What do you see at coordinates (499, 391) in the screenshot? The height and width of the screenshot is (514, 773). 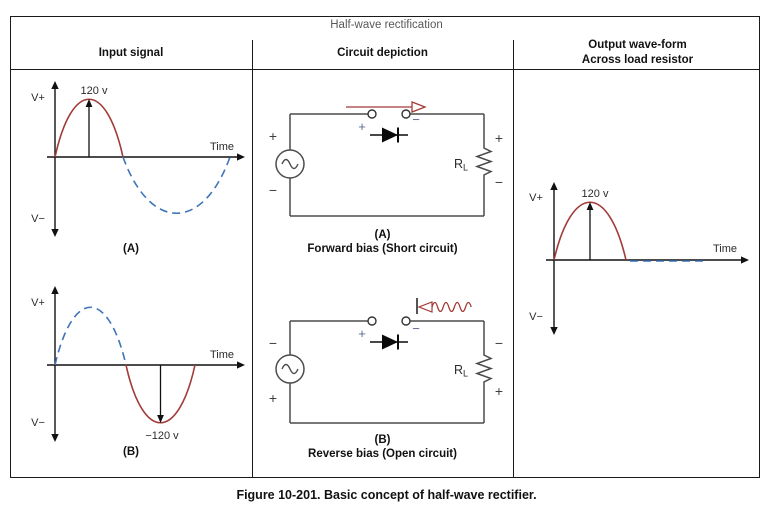 I see `load-bottom-sign: +` at bounding box center [499, 391].